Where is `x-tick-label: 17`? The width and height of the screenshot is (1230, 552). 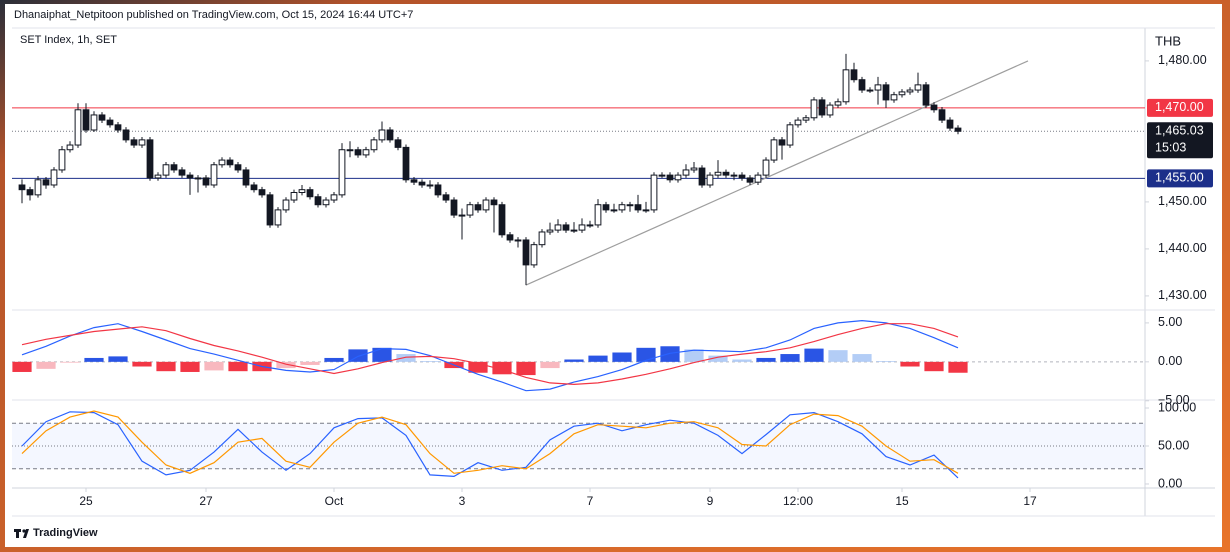 x-tick-label: 17 is located at coordinates (1030, 501).